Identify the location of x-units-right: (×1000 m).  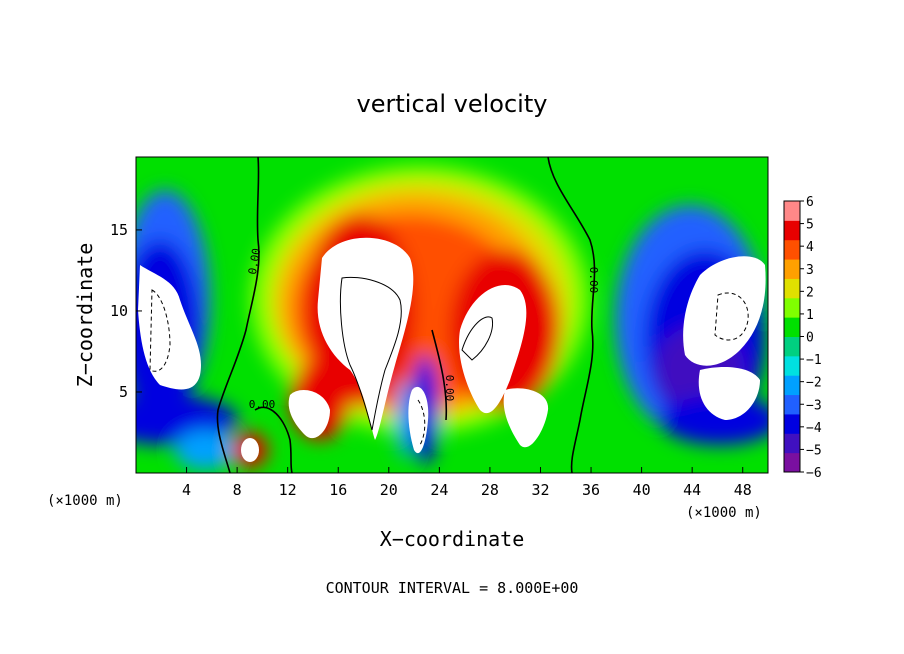
(724, 513).